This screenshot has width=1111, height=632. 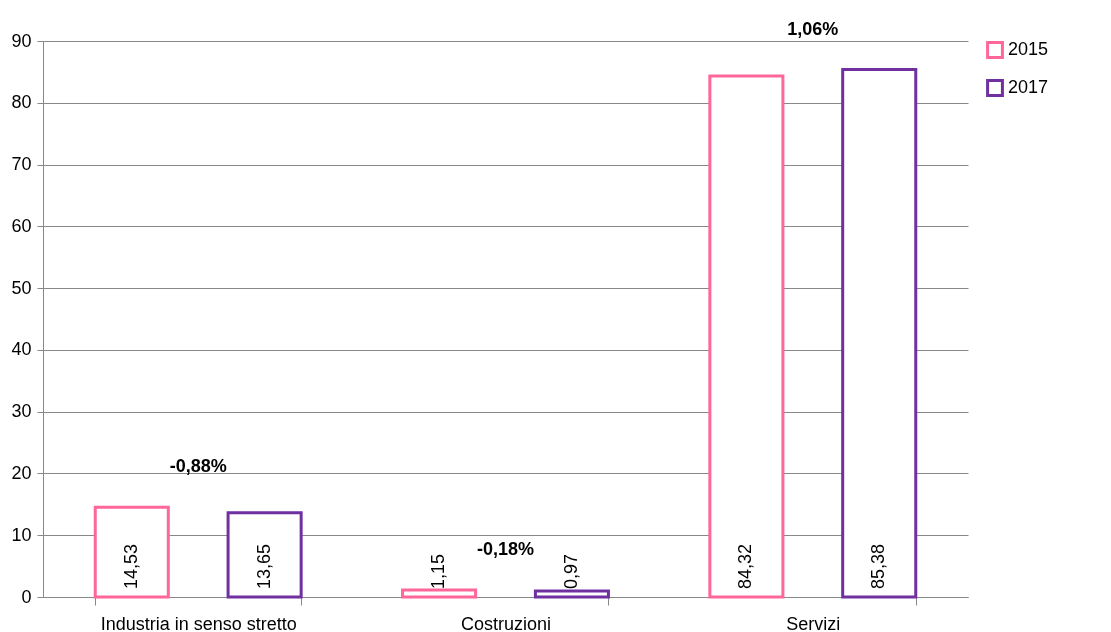 What do you see at coordinates (506, 622) in the screenshot?
I see `x-tick-label: Costruzioni` at bounding box center [506, 622].